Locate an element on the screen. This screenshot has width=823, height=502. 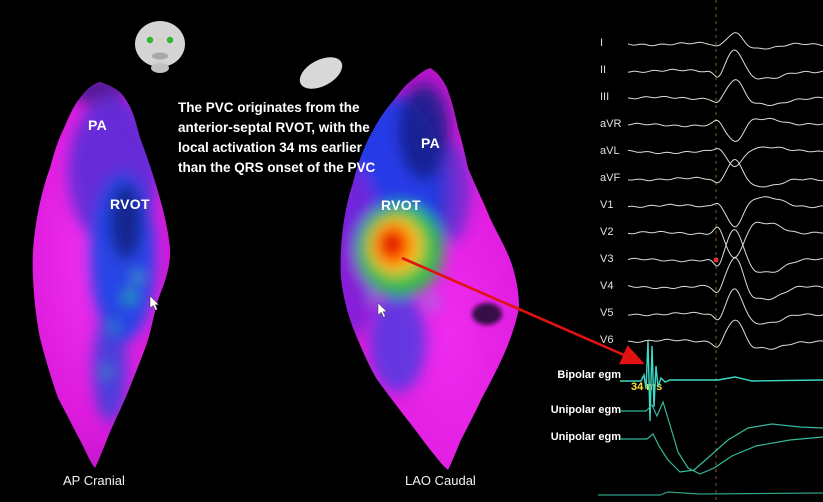
ecg-lead-label: V6 is located at coordinates (607, 340).